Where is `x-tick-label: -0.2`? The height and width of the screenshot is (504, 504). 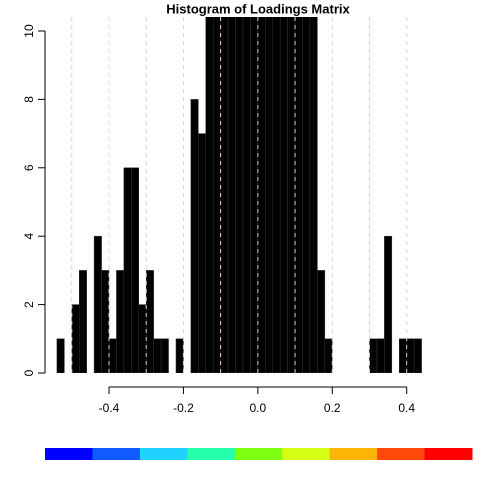 x-tick-label: -0.2 is located at coordinates (183, 408).